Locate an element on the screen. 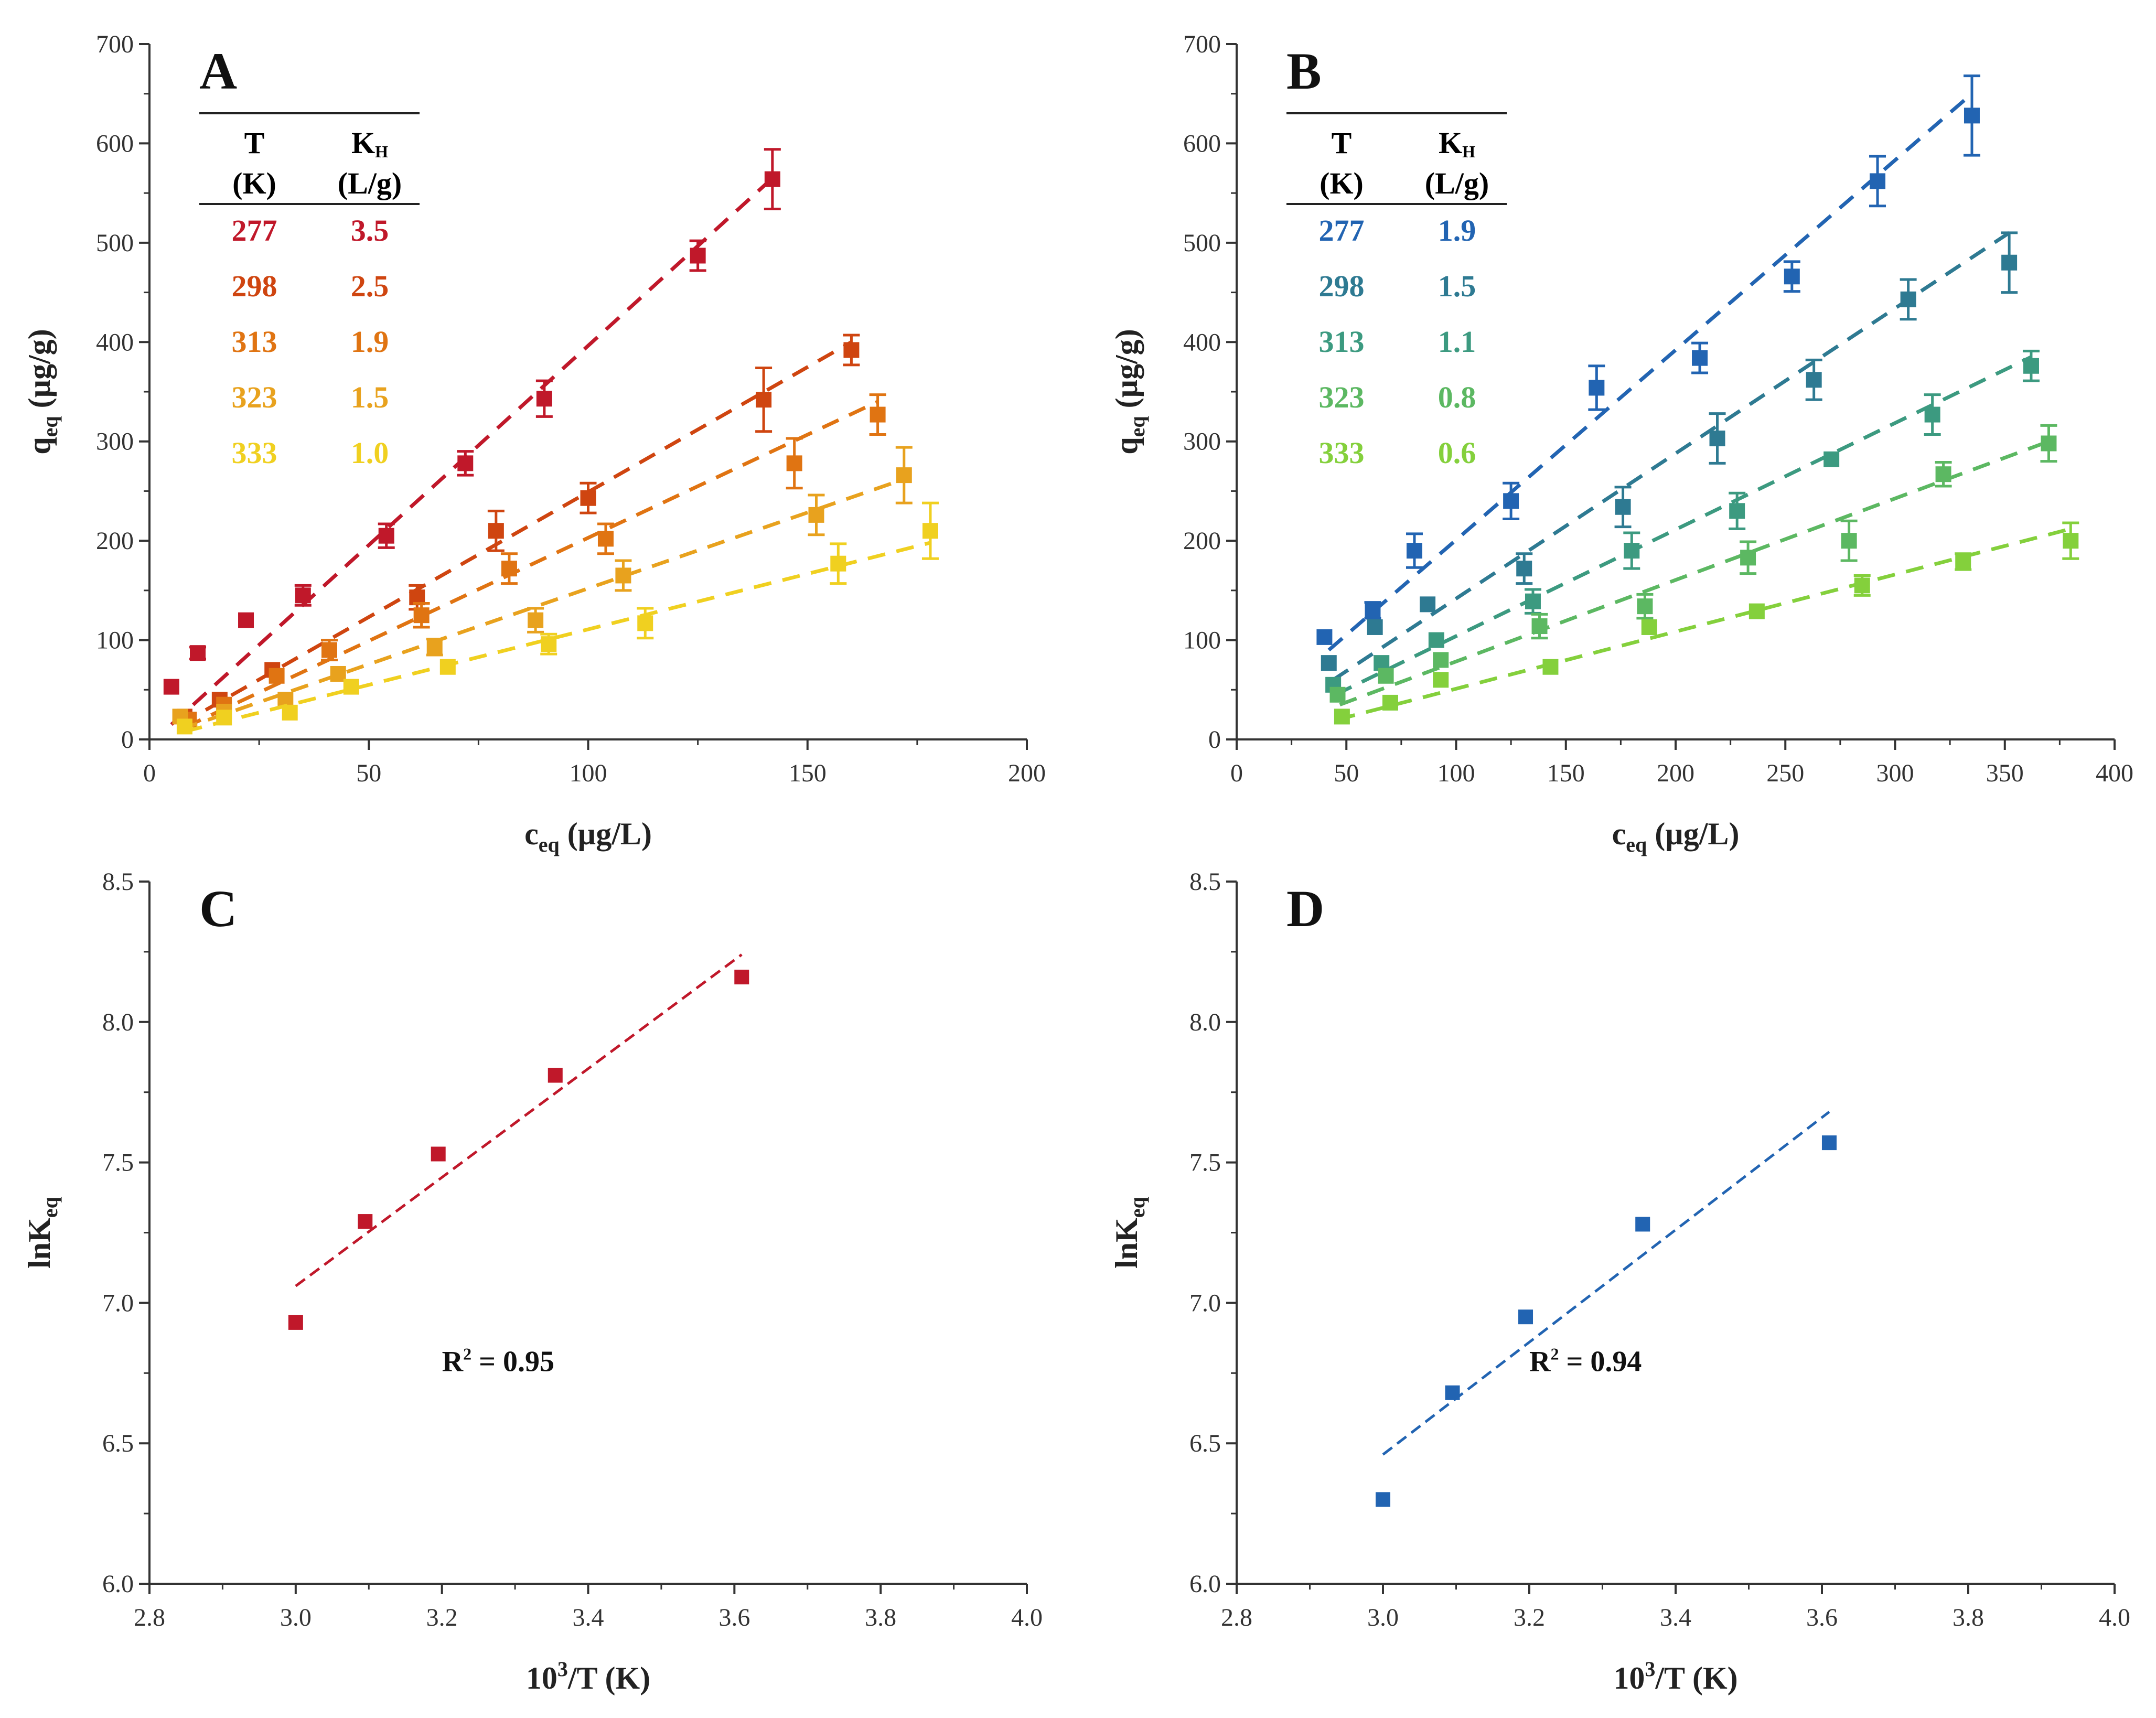 The width and height of the screenshot is (2156, 1718). r-squared-annotation: R2 = 0.95 is located at coordinates (498, 1361).